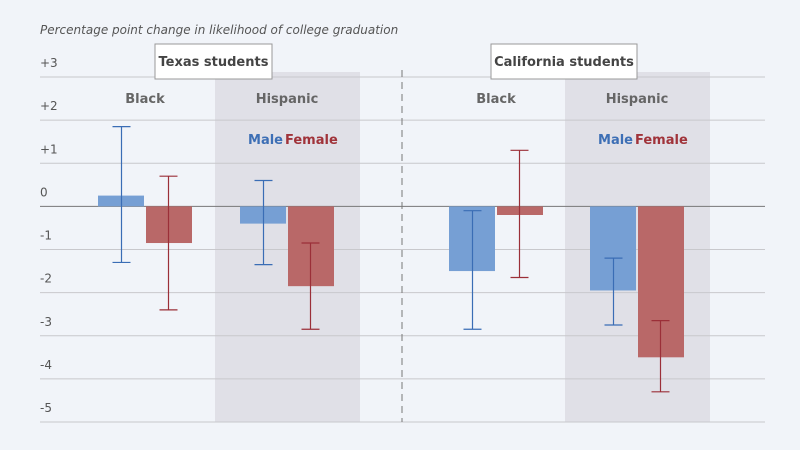 The width and height of the screenshot is (800, 450). I want to click on panel-label: Texas students, so click(214, 62).